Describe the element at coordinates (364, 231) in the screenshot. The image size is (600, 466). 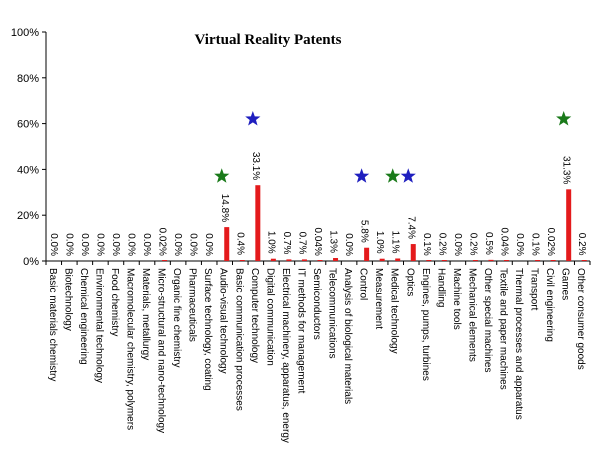
I see `bar-value-label: 5.8%` at that location.